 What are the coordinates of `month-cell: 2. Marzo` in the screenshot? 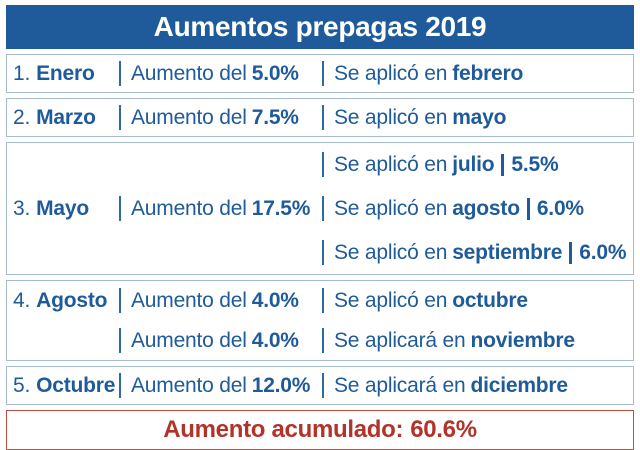 It's located at (63, 118).